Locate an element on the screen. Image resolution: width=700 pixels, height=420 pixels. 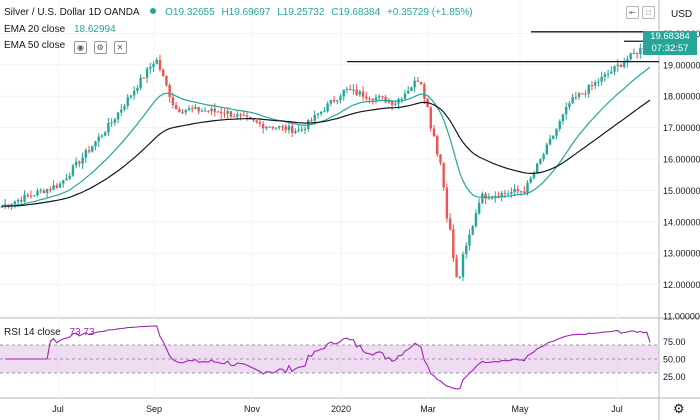
settings-icon: ⚙ is located at coordinates (100, 47).